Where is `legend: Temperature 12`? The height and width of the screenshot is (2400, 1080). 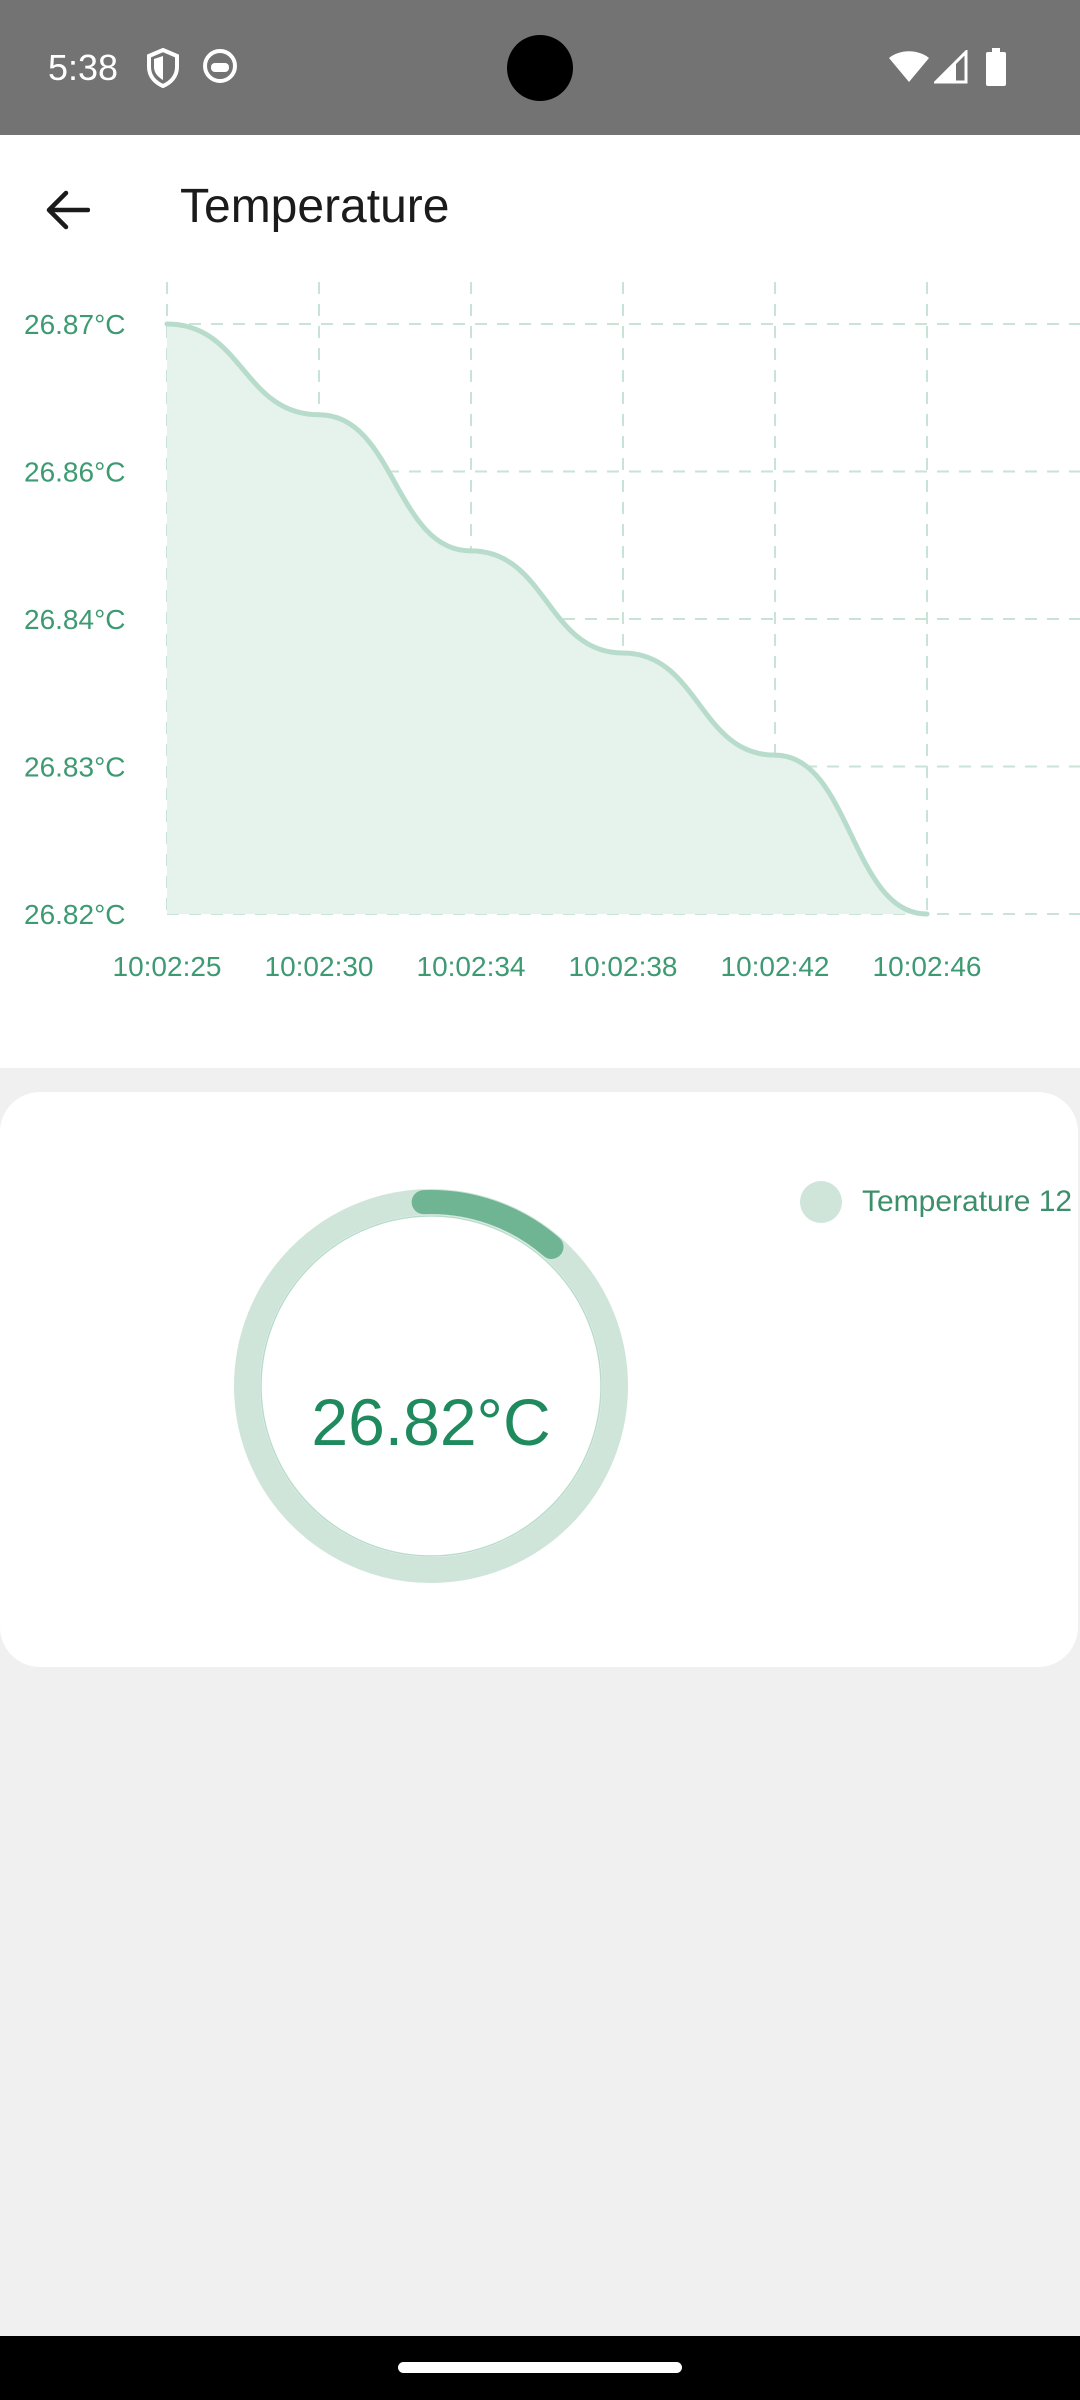
legend: Temperature 12 is located at coordinates (936, 1202).